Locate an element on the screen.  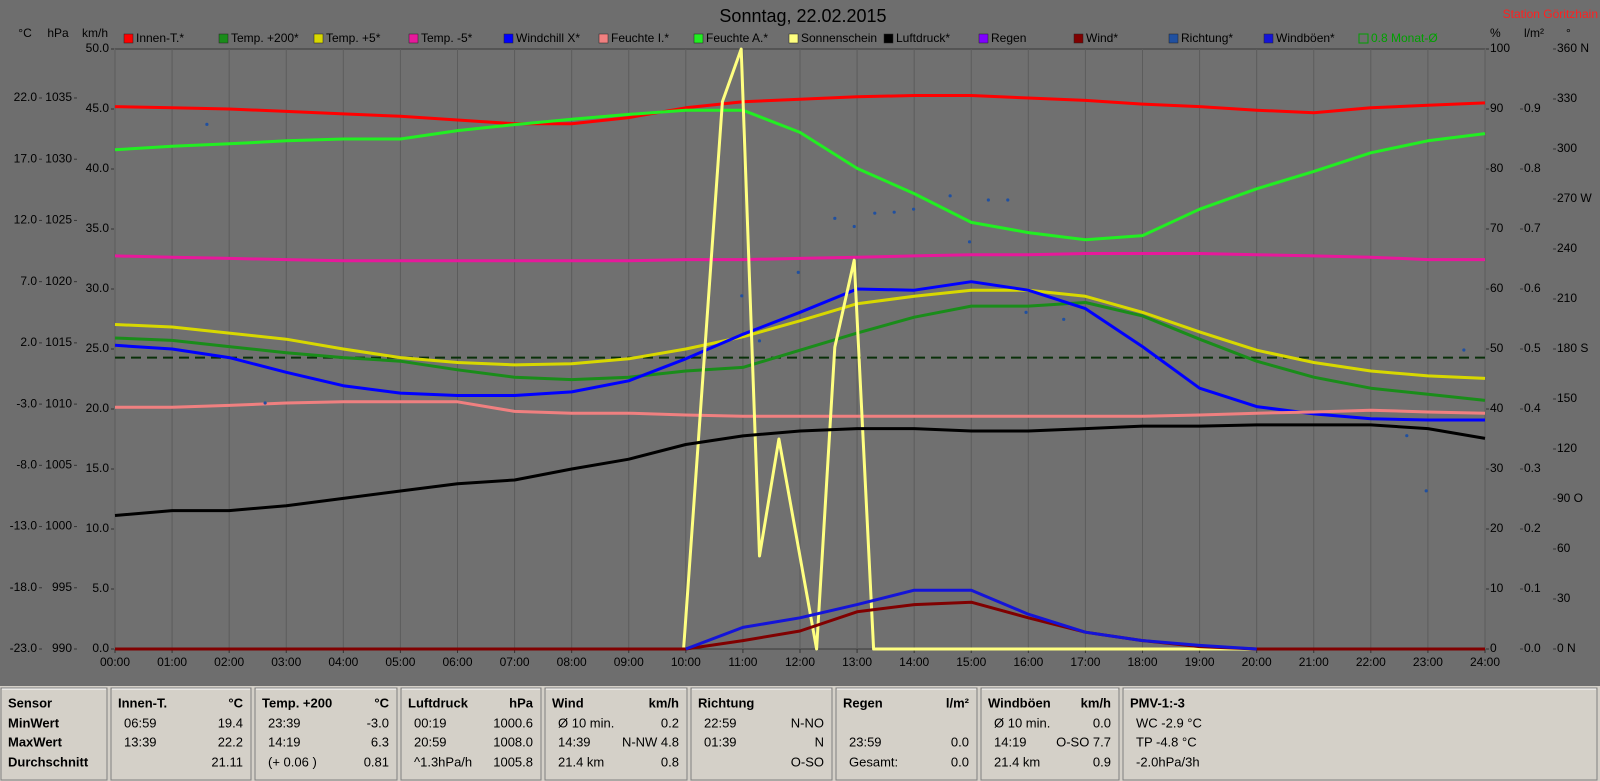
y-tick-label: 90 is located at coordinates (1497, 108).